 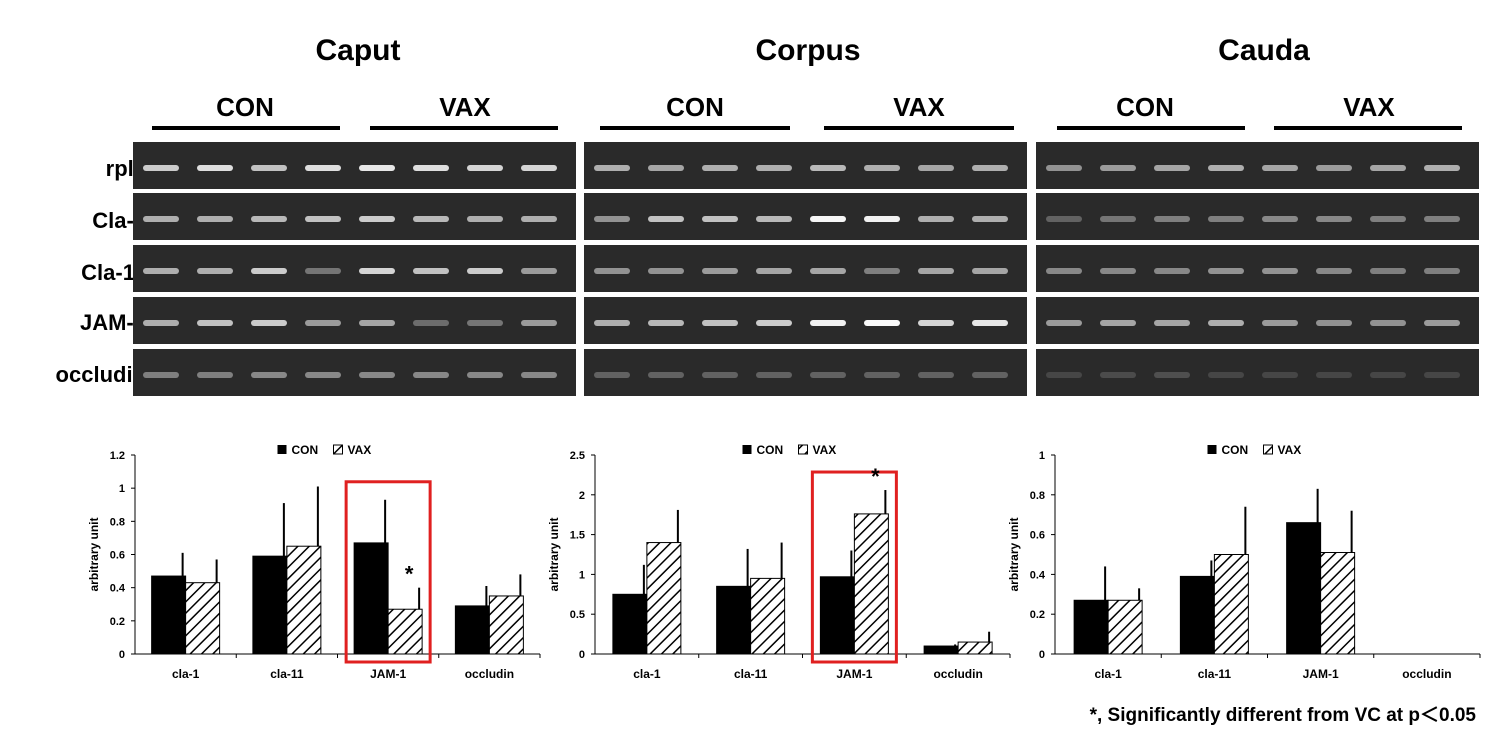 What do you see at coordinates (1145, 107) in the screenshot?
I see `group-label-cauda-con: CON` at bounding box center [1145, 107].